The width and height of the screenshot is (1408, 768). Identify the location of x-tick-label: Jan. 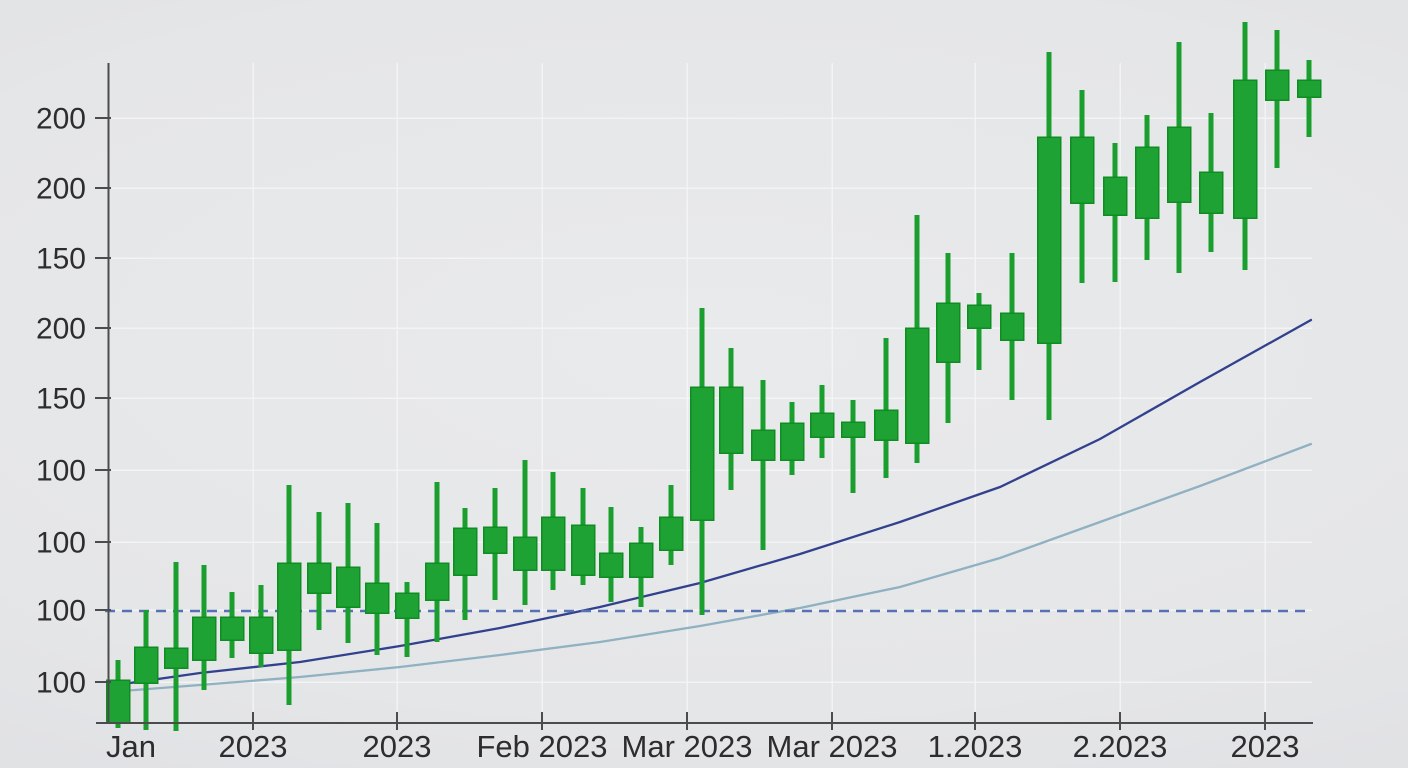
(131, 746).